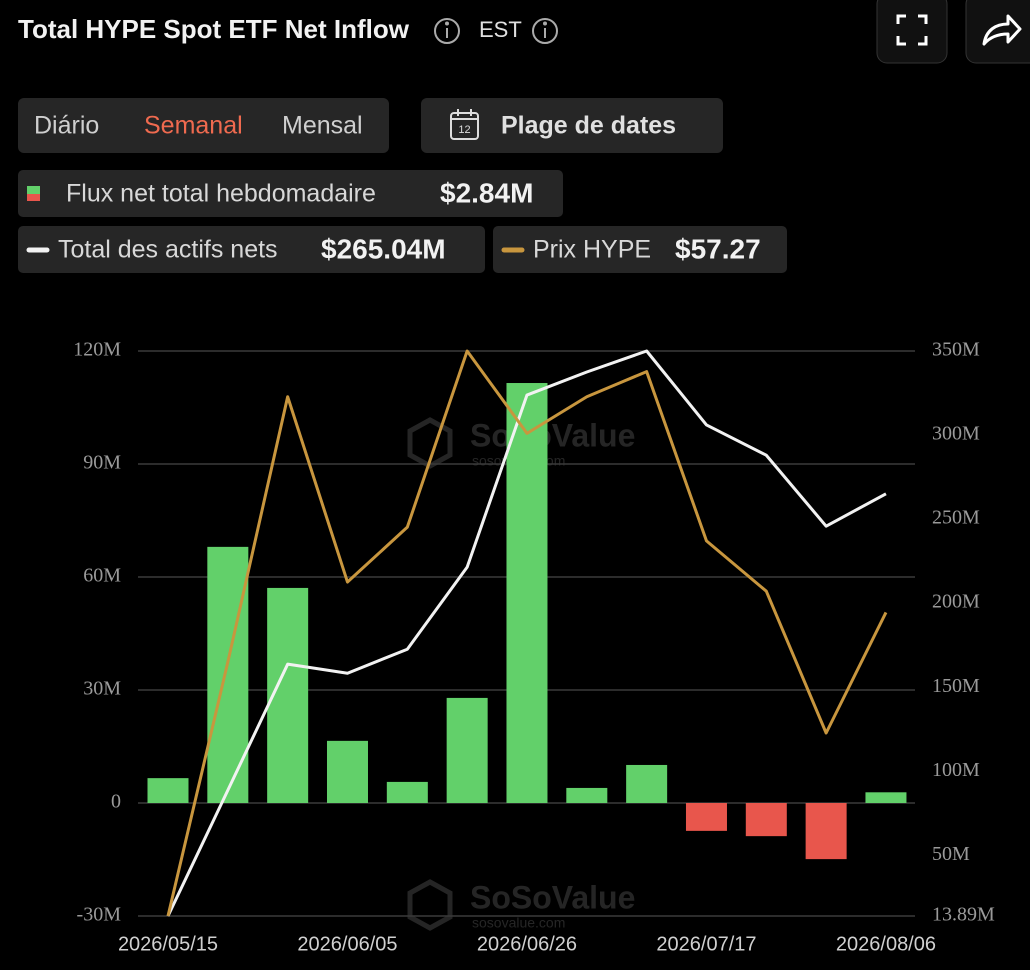  What do you see at coordinates (221, 194) in the screenshot?
I see `legend-label: Flux net total hebdomadaire` at bounding box center [221, 194].